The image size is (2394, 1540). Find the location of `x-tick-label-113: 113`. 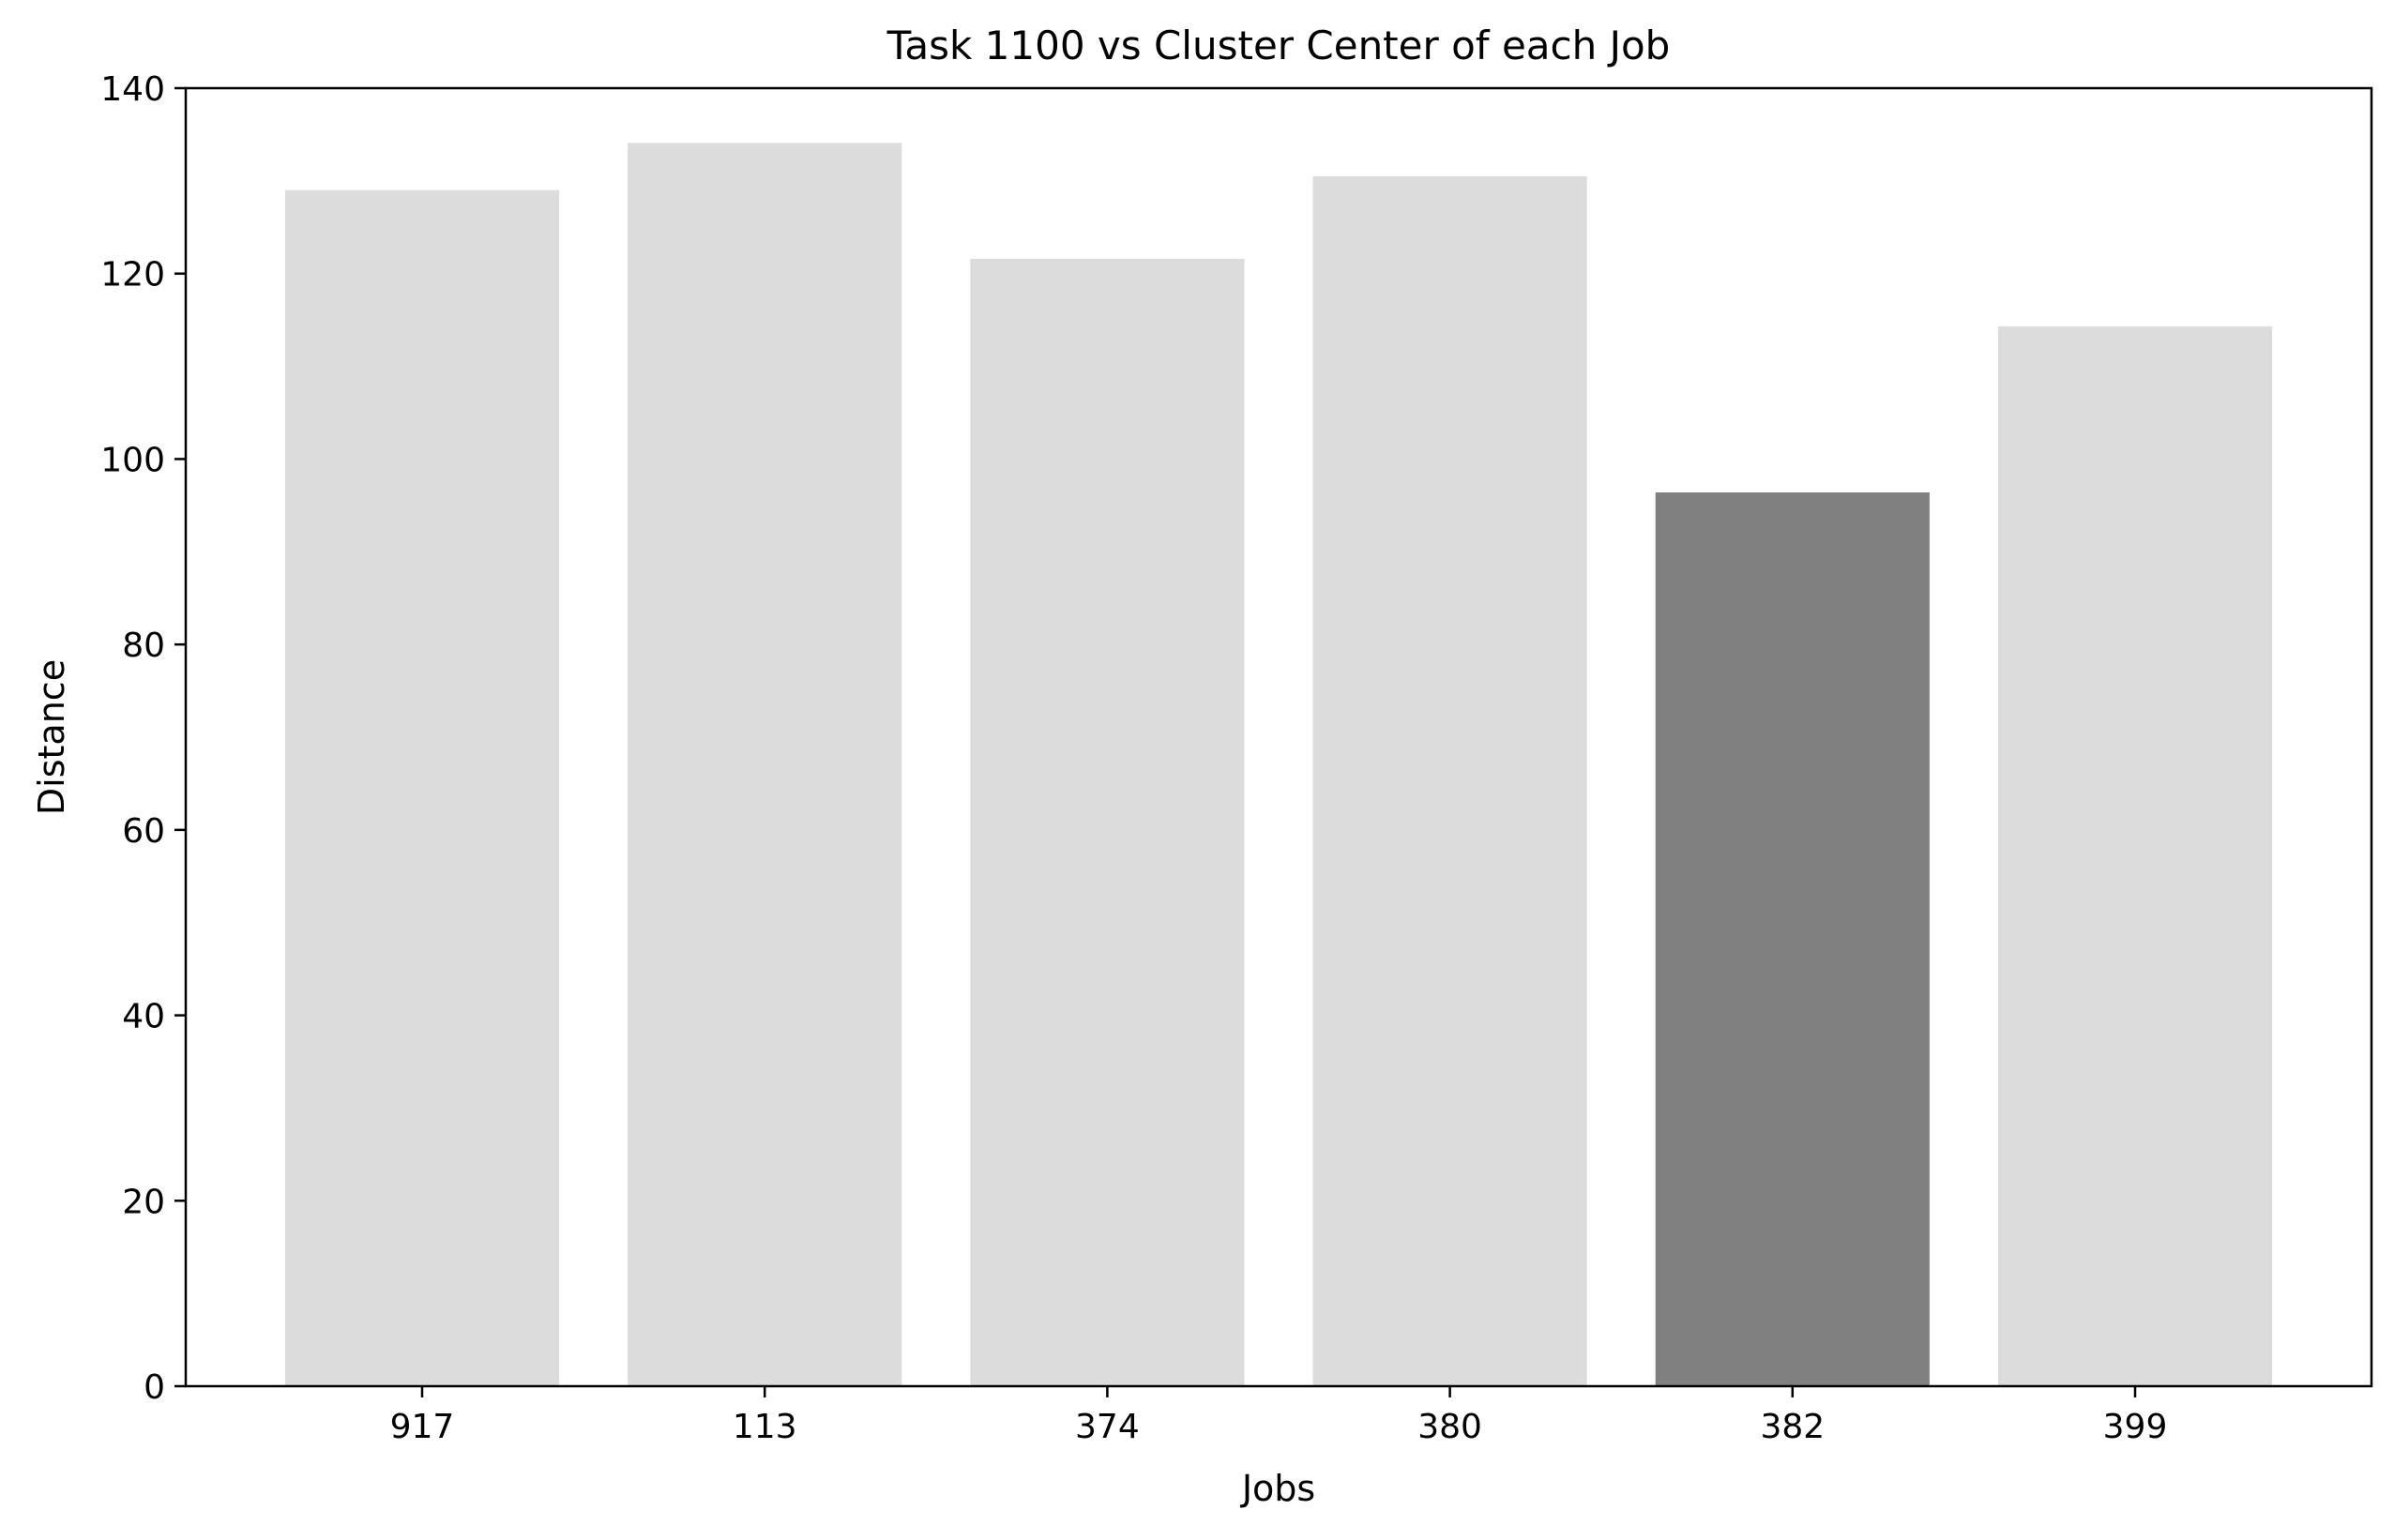

x-tick-label-113: 113 is located at coordinates (765, 1427).